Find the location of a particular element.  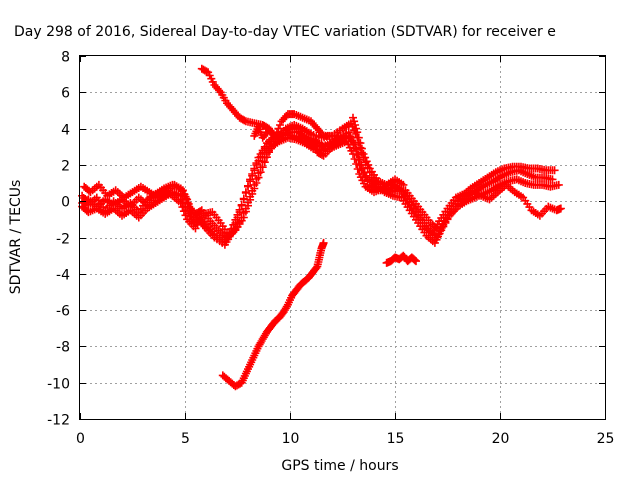

x-tick-label: 10 is located at coordinates (291, 439).